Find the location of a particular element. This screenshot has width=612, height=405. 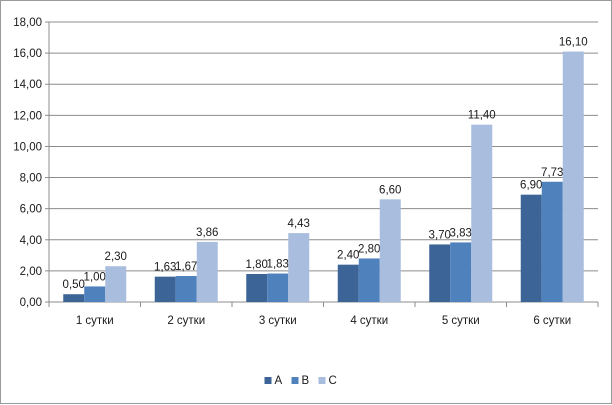

data-label: 2,40 is located at coordinates (348, 256).